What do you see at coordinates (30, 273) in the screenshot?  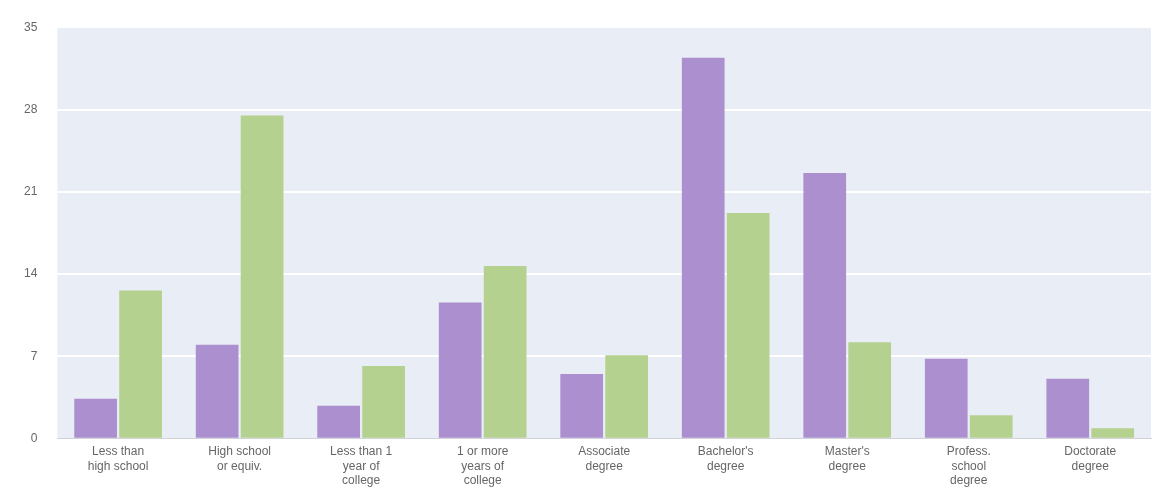 I see `y-tick-label: 14` at bounding box center [30, 273].